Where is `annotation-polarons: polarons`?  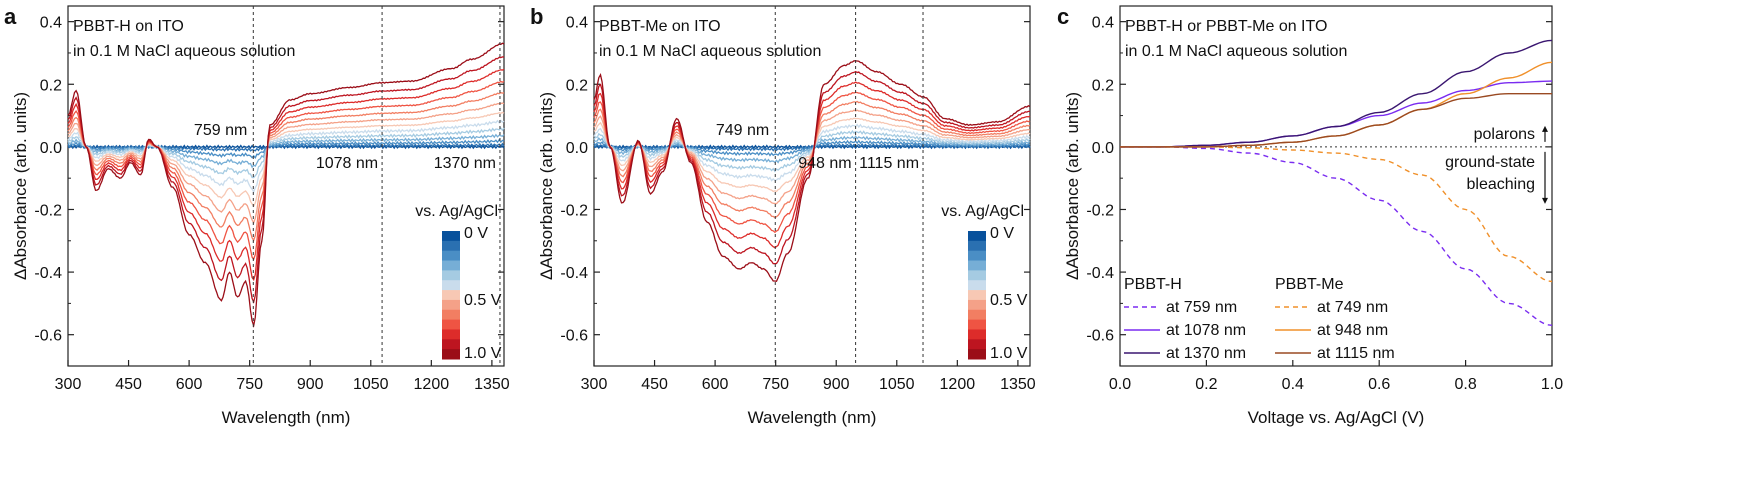
annotation-polarons: polarons is located at coordinates (1504, 134).